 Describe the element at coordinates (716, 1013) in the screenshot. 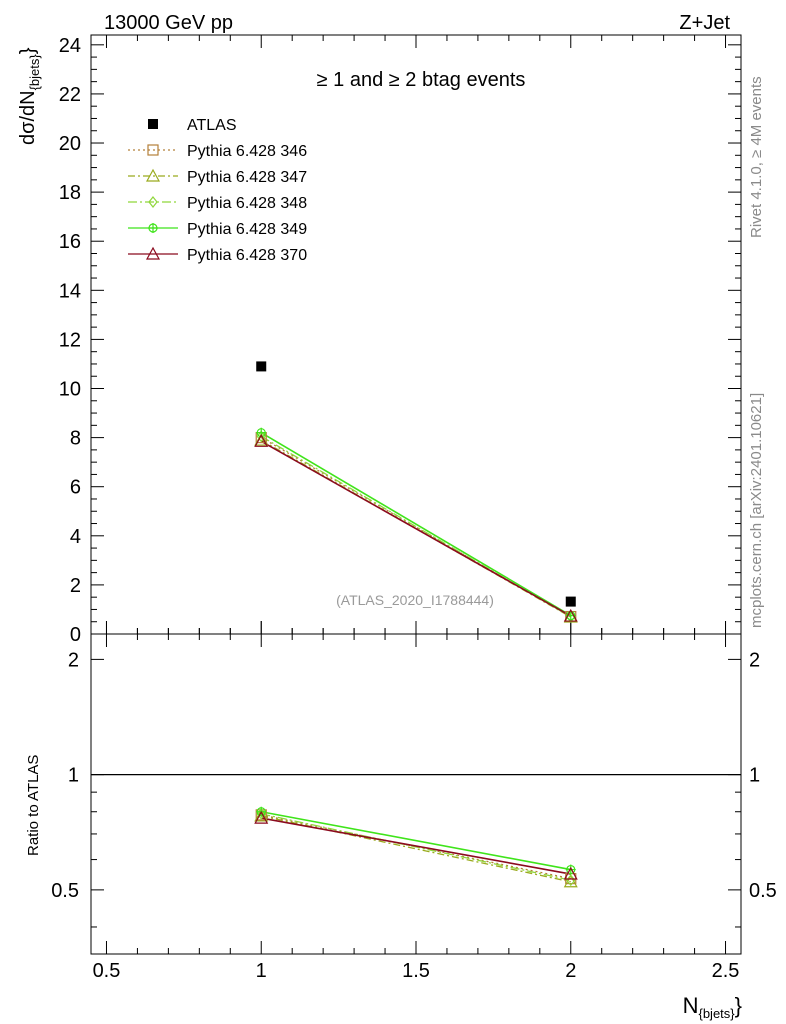

I see `x-axis-label-sub: {bjets}` at that location.